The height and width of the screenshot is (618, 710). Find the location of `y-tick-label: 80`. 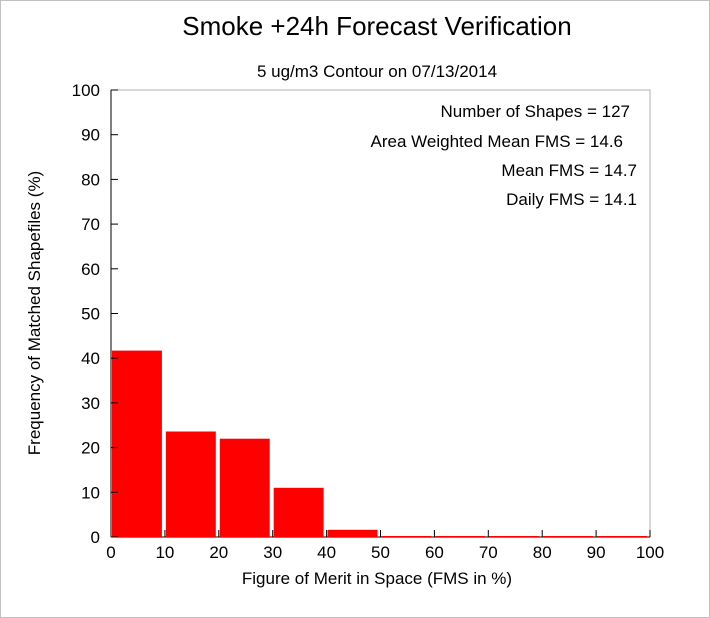

y-tick-label: 80 is located at coordinates (90, 179).